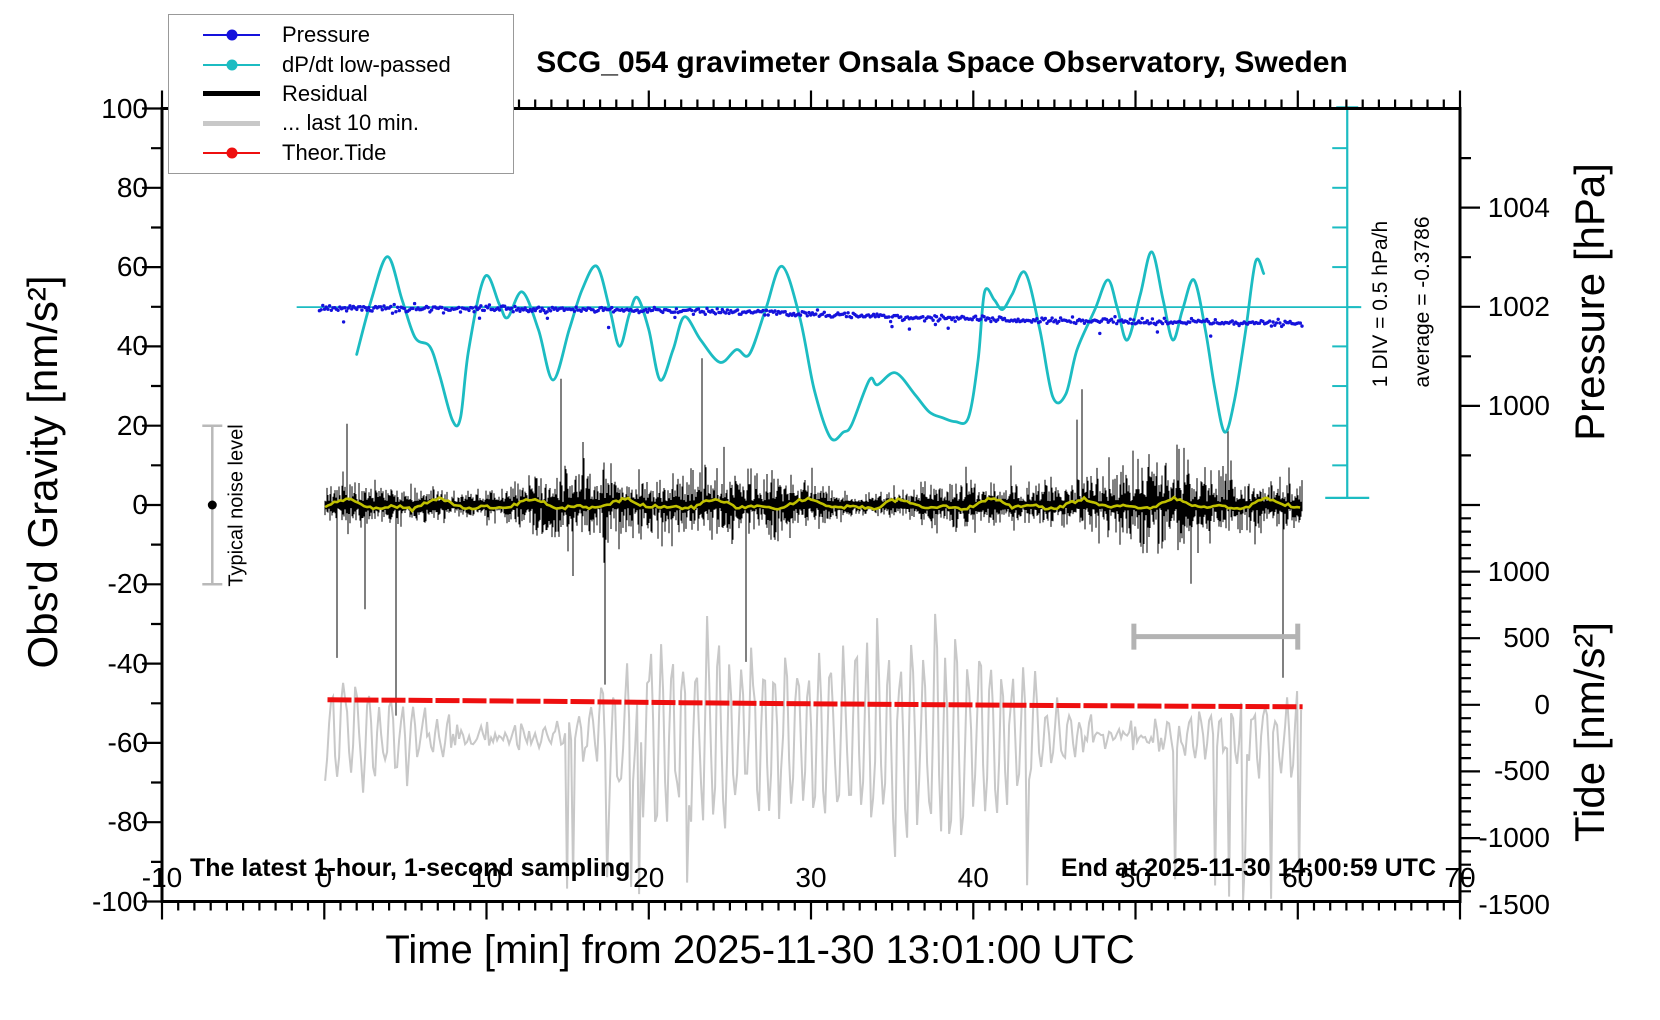  I want to click on legend-label: Pressure, so click(326, 35).